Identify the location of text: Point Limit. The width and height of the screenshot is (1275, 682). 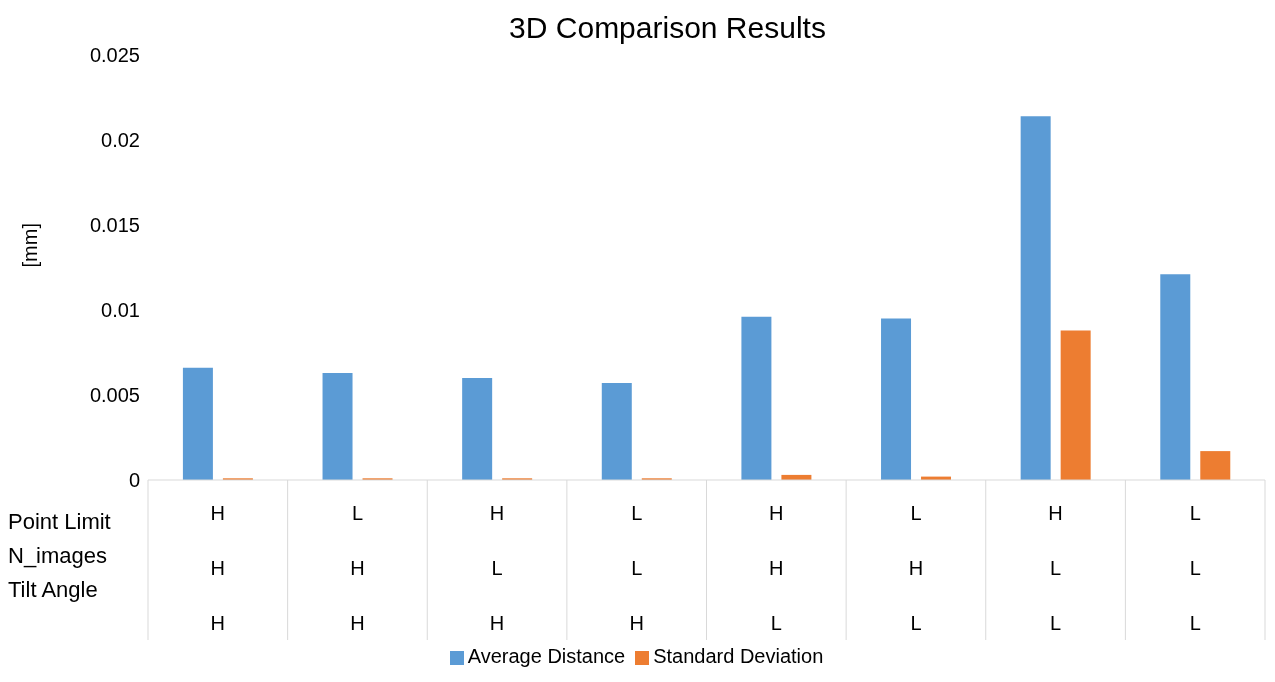
(59, 522).